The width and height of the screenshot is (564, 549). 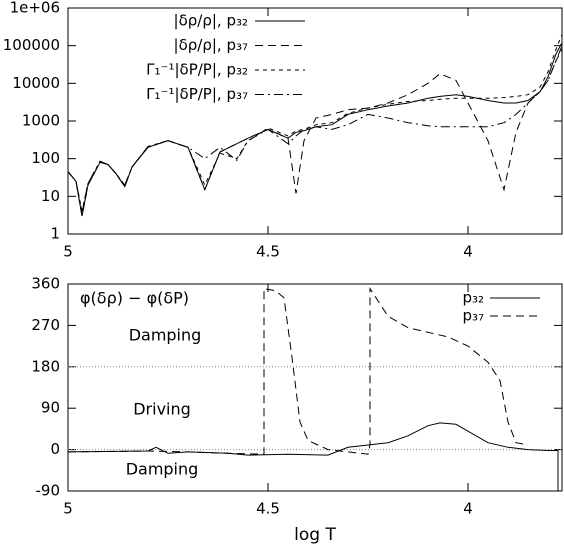 What do you see at coordinates (55, 234) in the screenshot?
I see `y-tick-label: 1` at bounding box center [55, 234].